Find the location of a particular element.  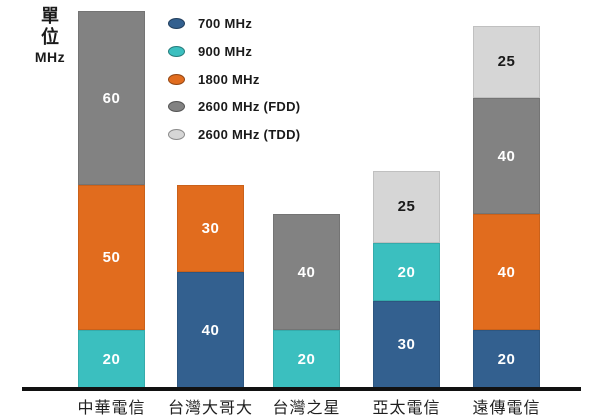

legend-label: 1800 MHz is located at coordinates (229, 79).